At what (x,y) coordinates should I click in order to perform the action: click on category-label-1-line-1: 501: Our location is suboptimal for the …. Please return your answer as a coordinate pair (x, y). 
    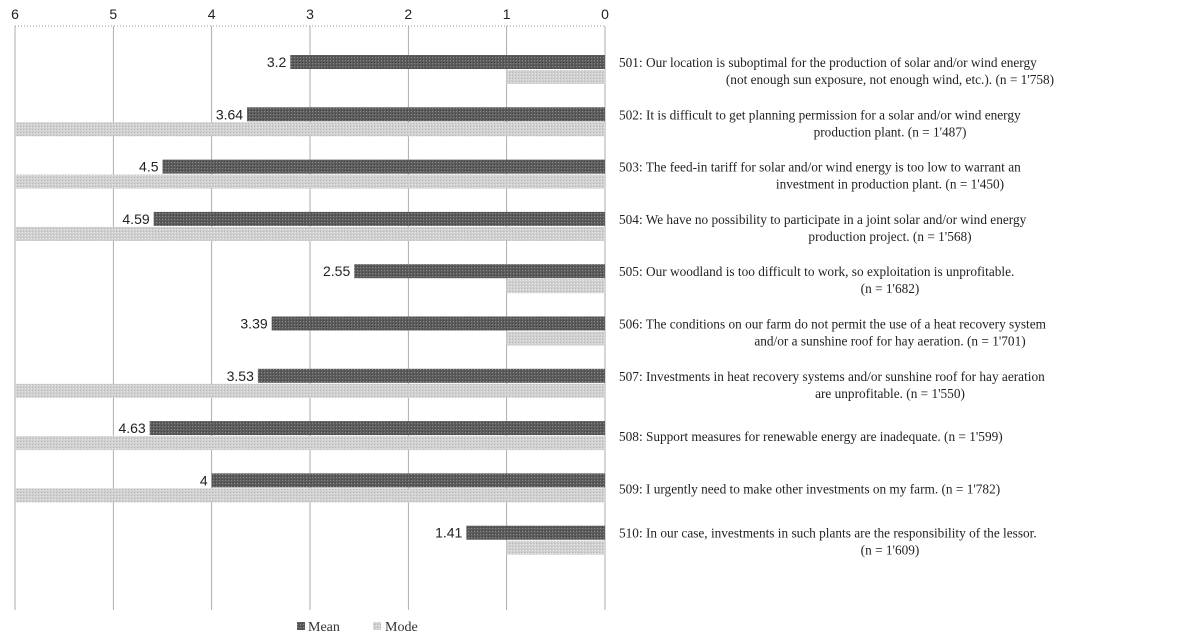
    Looking at the image, I should click on (828, 62).